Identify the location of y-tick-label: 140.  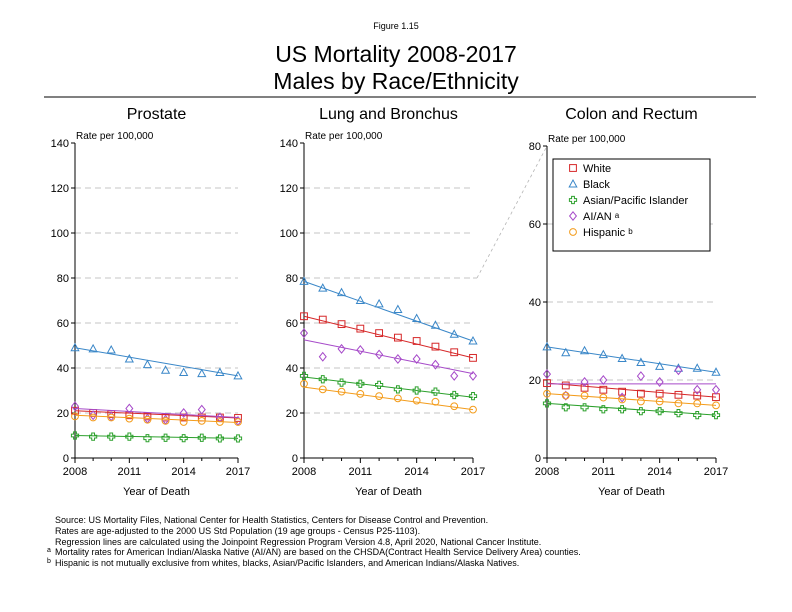
(289, 144).